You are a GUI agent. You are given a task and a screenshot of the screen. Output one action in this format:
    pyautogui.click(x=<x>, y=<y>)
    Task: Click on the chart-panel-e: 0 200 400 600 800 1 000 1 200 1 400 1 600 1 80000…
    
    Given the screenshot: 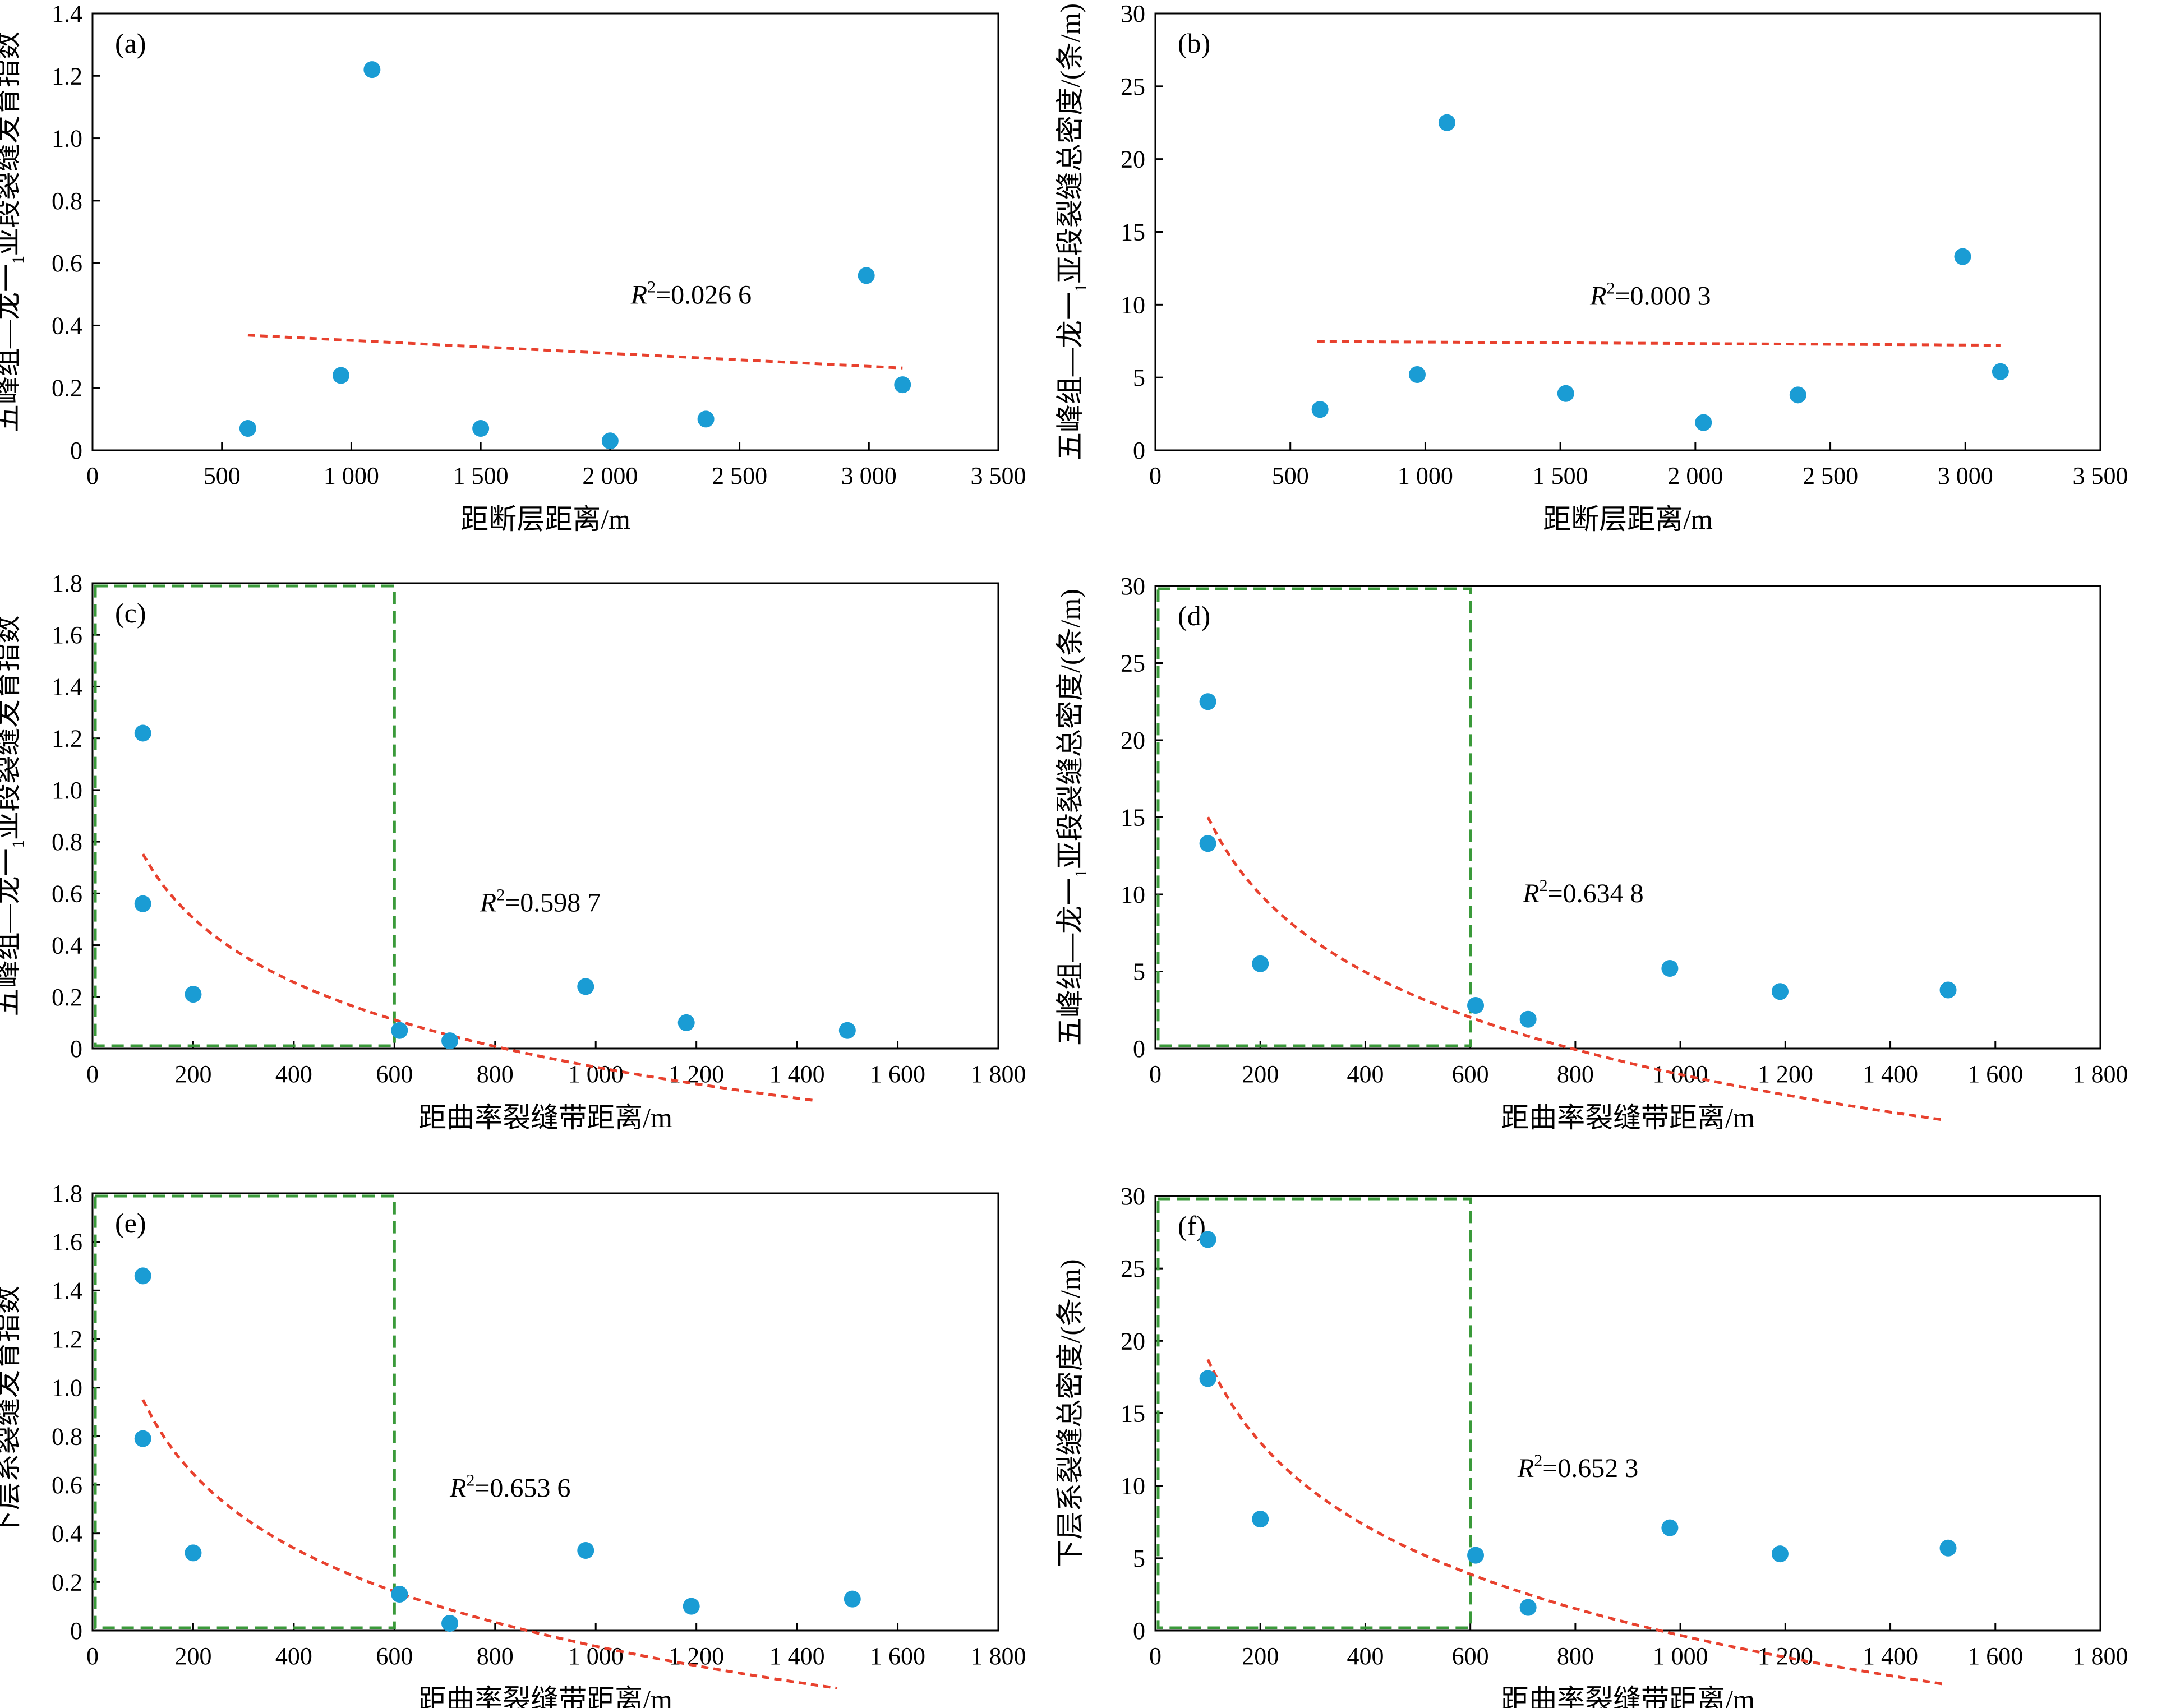 What is the action you would take?
    pyautogui.click(x=513, y=1444)
    